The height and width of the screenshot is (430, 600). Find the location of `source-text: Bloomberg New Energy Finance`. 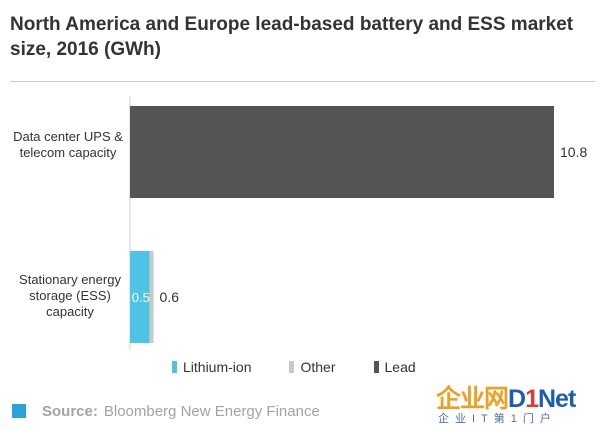

source-text: Bloomberg New Energy Finance is located at coordinates (211, 411).